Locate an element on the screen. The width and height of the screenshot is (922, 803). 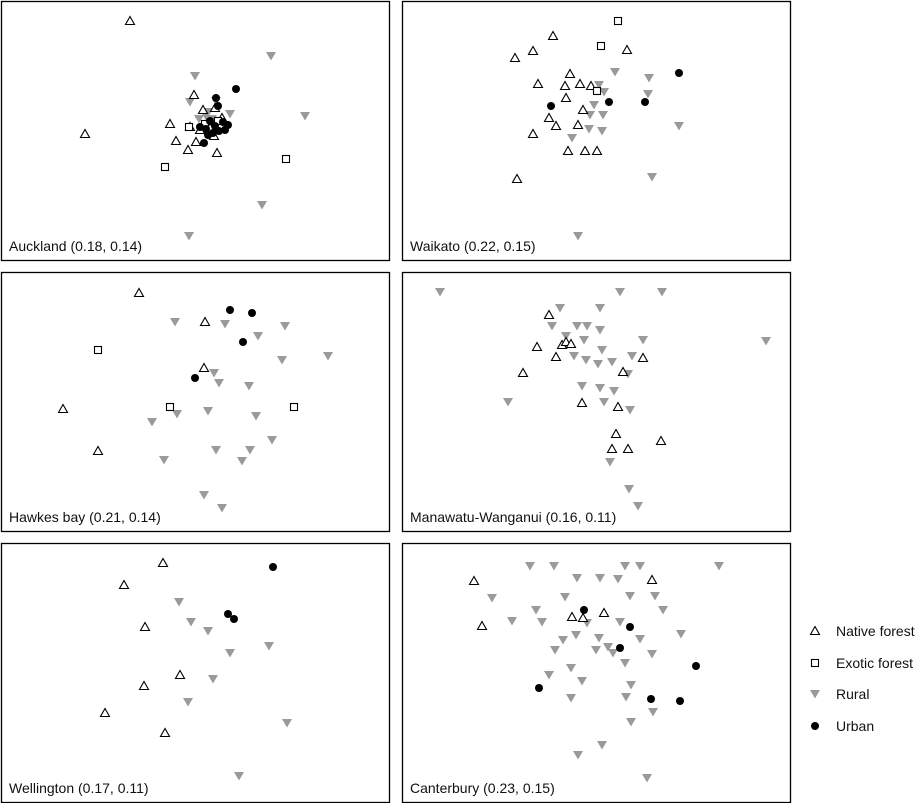
legend: Native forest Exotic forest Rural Urban is located at coordinates (862, 678).